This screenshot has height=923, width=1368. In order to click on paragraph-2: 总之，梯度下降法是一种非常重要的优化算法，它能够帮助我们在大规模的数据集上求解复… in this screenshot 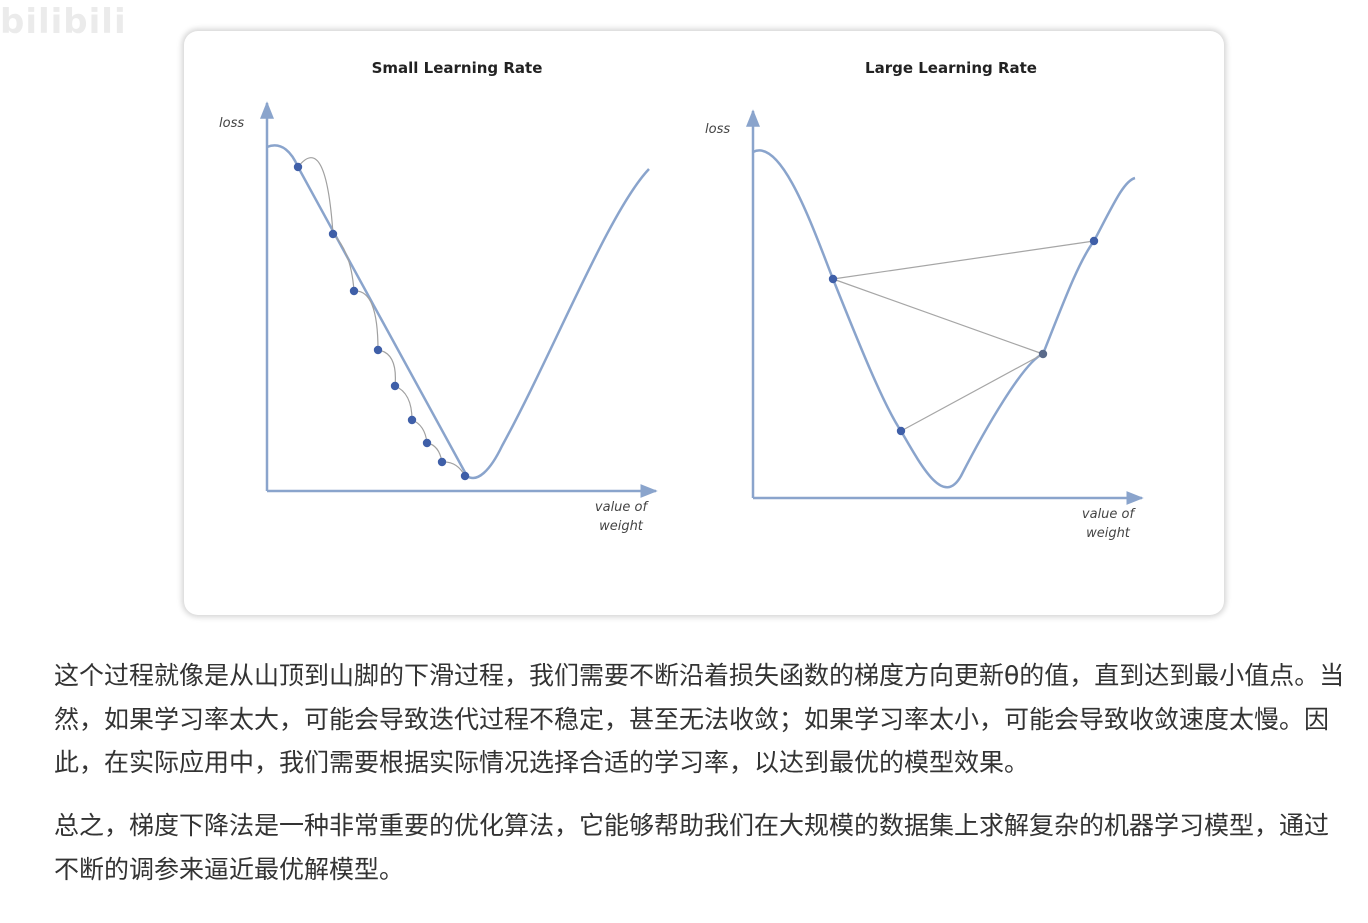, I will do `click(692, 847)`.